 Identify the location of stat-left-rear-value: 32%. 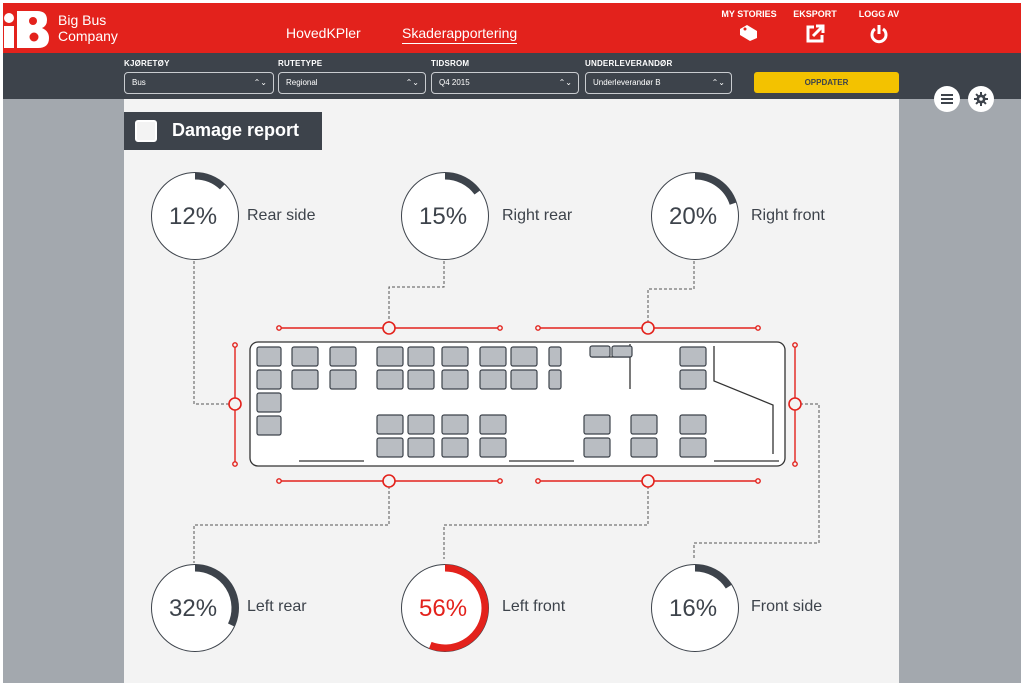
(193, 608).